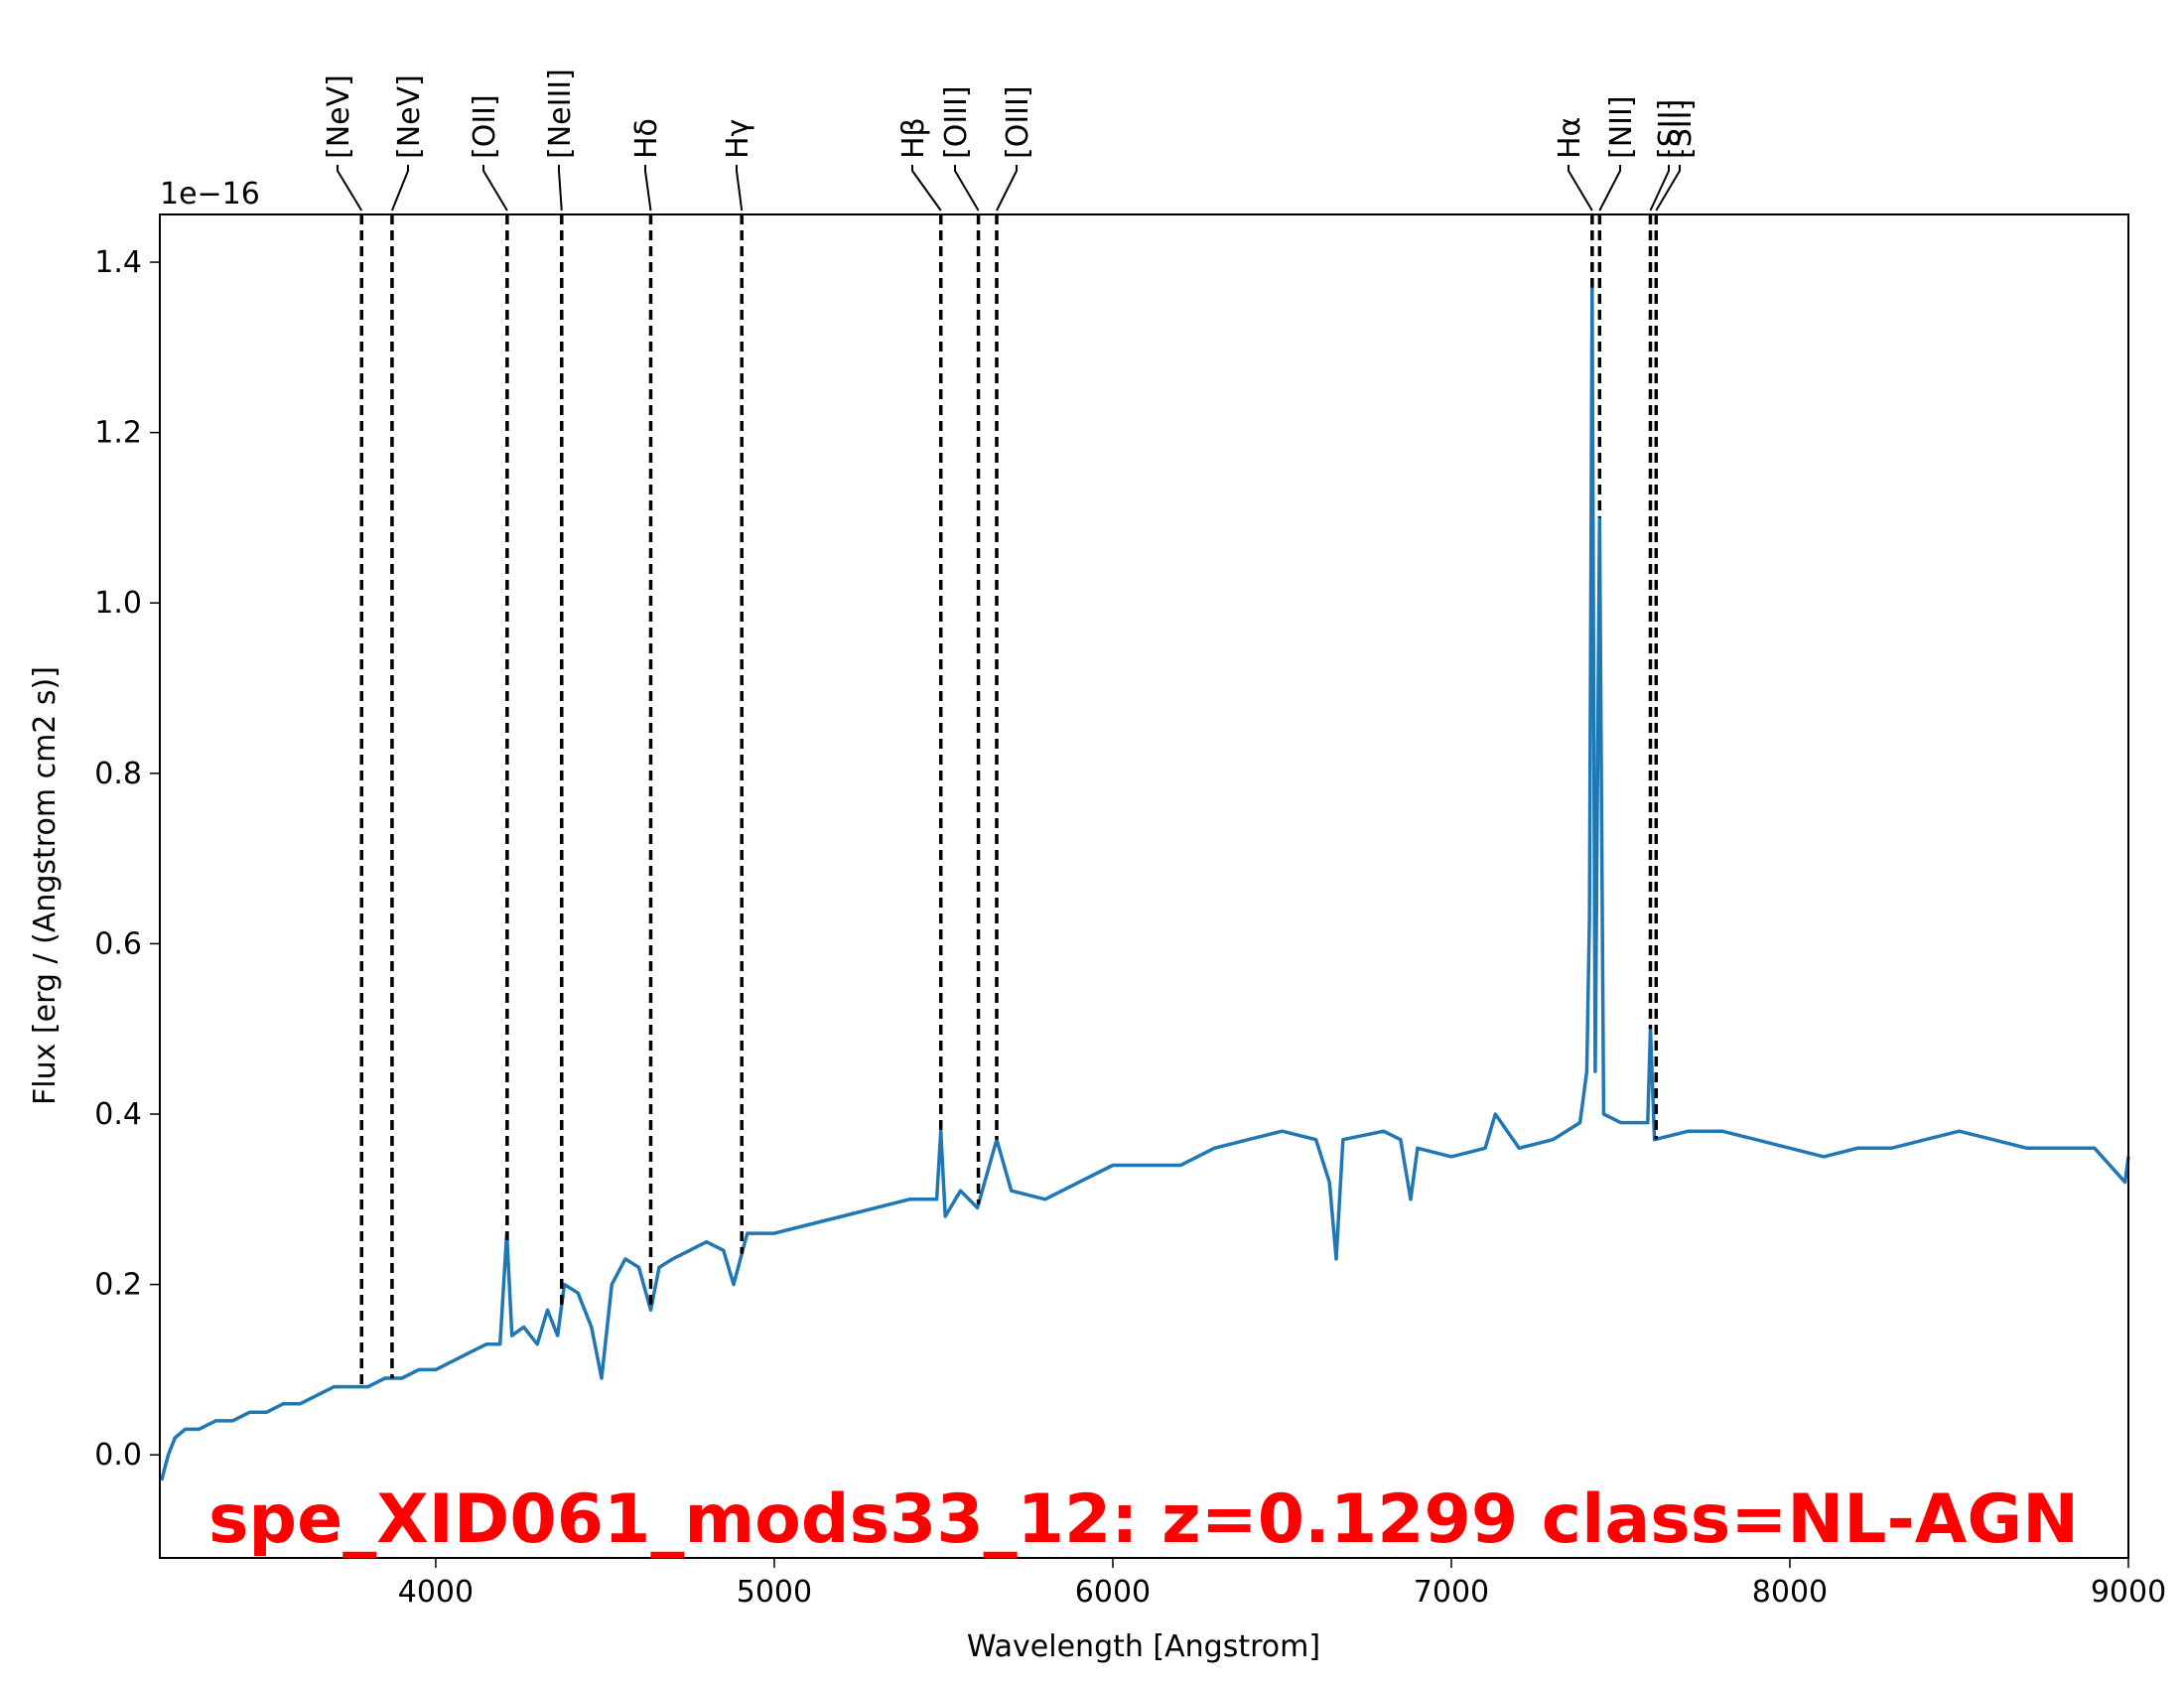 Image resolution: width=2184 pixels, height=1690 pixels. I want to click on x-tick-label: 4000, so click(436, 1593).